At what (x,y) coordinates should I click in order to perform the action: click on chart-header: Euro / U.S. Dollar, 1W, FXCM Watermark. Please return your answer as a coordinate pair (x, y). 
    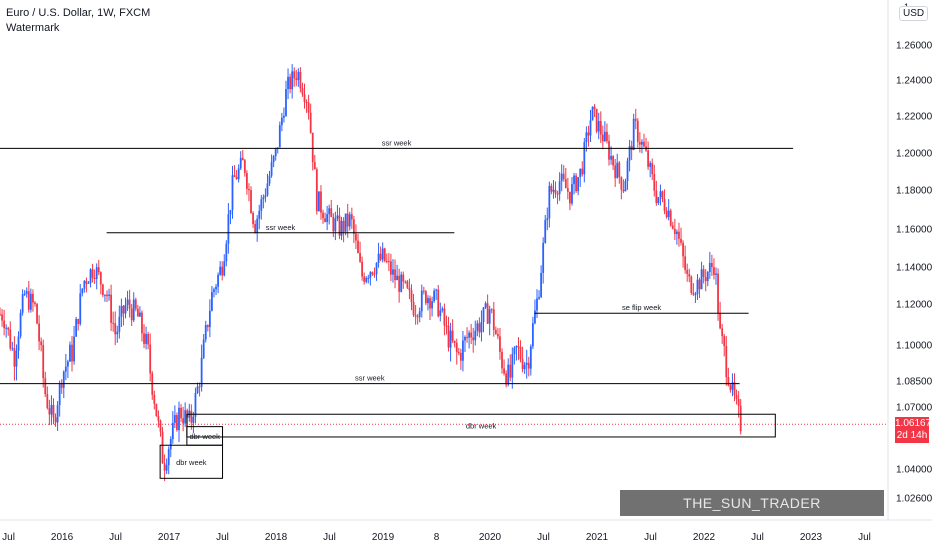
    Looking at the image, I should click on (78, 21).